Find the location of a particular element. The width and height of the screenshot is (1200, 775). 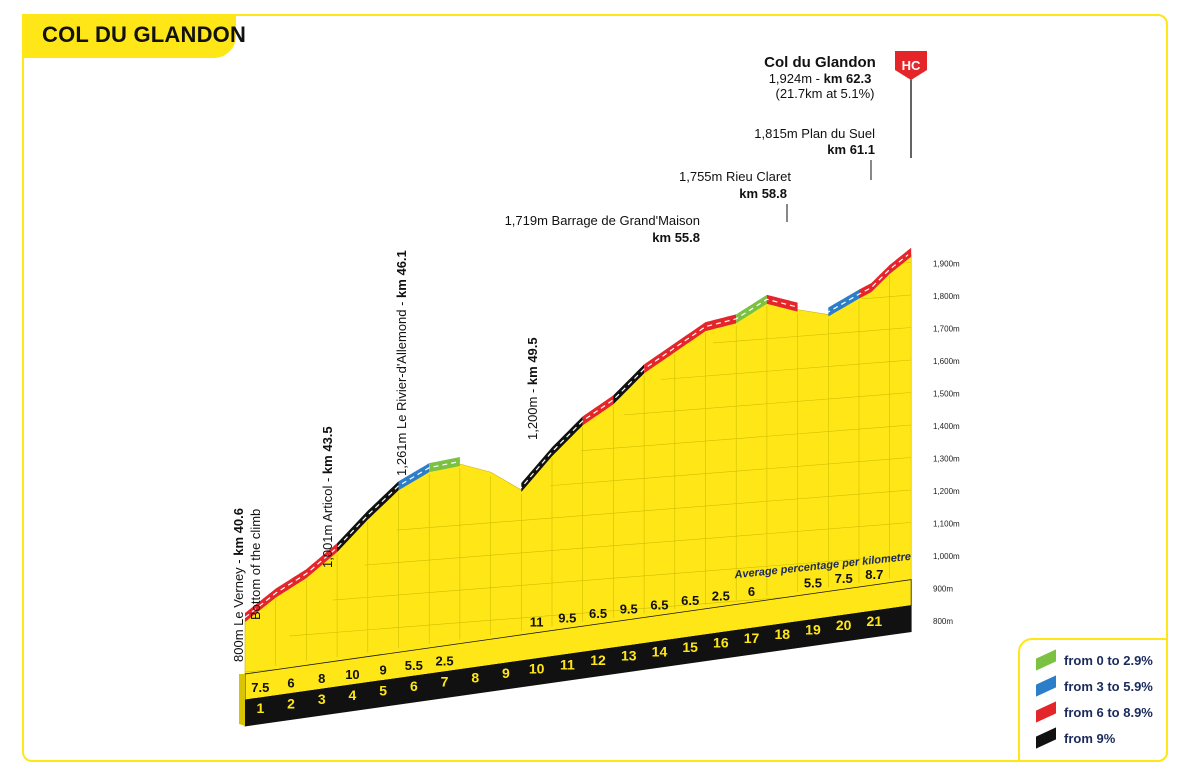

annotation-rivier: 1,261m Le Rivier-d'Allemond - km 46.1 is located at coordinates (401, 363).